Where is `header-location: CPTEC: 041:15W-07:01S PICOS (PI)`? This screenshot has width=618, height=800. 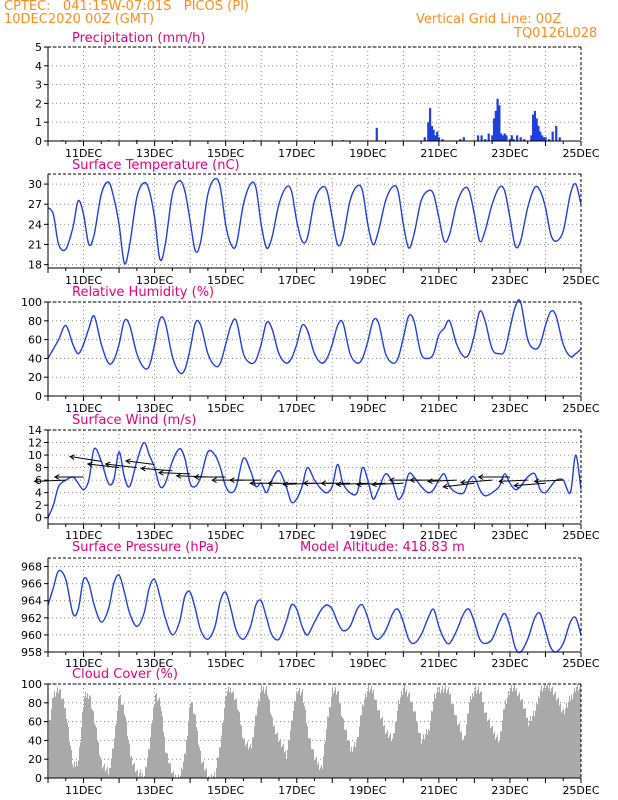 header-location: CPTEC: 041:15W-07:01S PICOS (PI) is located at coordinates (126, 7).